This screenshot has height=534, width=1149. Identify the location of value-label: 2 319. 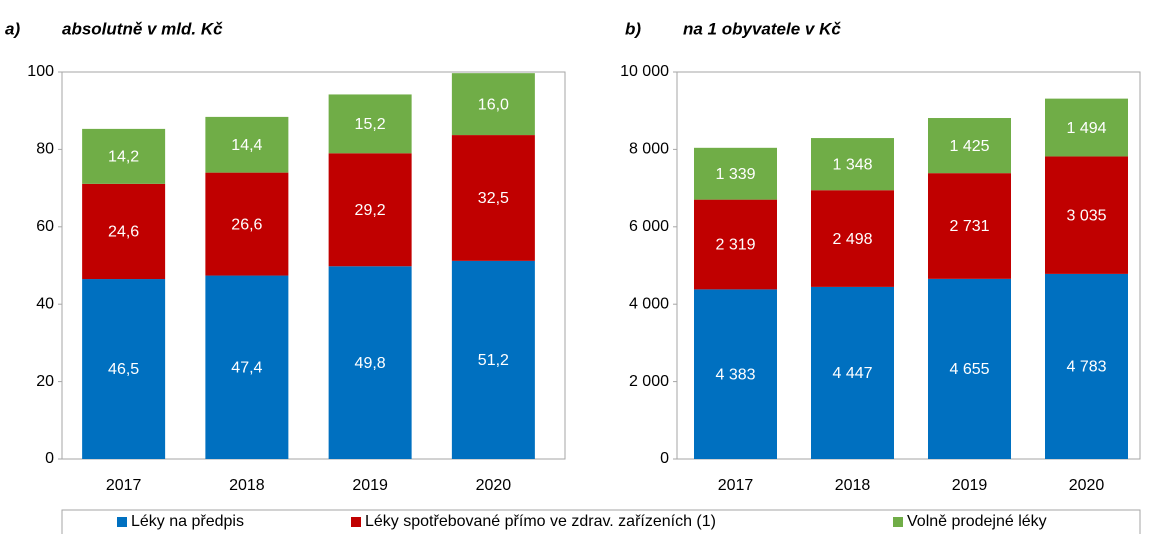
(735, 245).